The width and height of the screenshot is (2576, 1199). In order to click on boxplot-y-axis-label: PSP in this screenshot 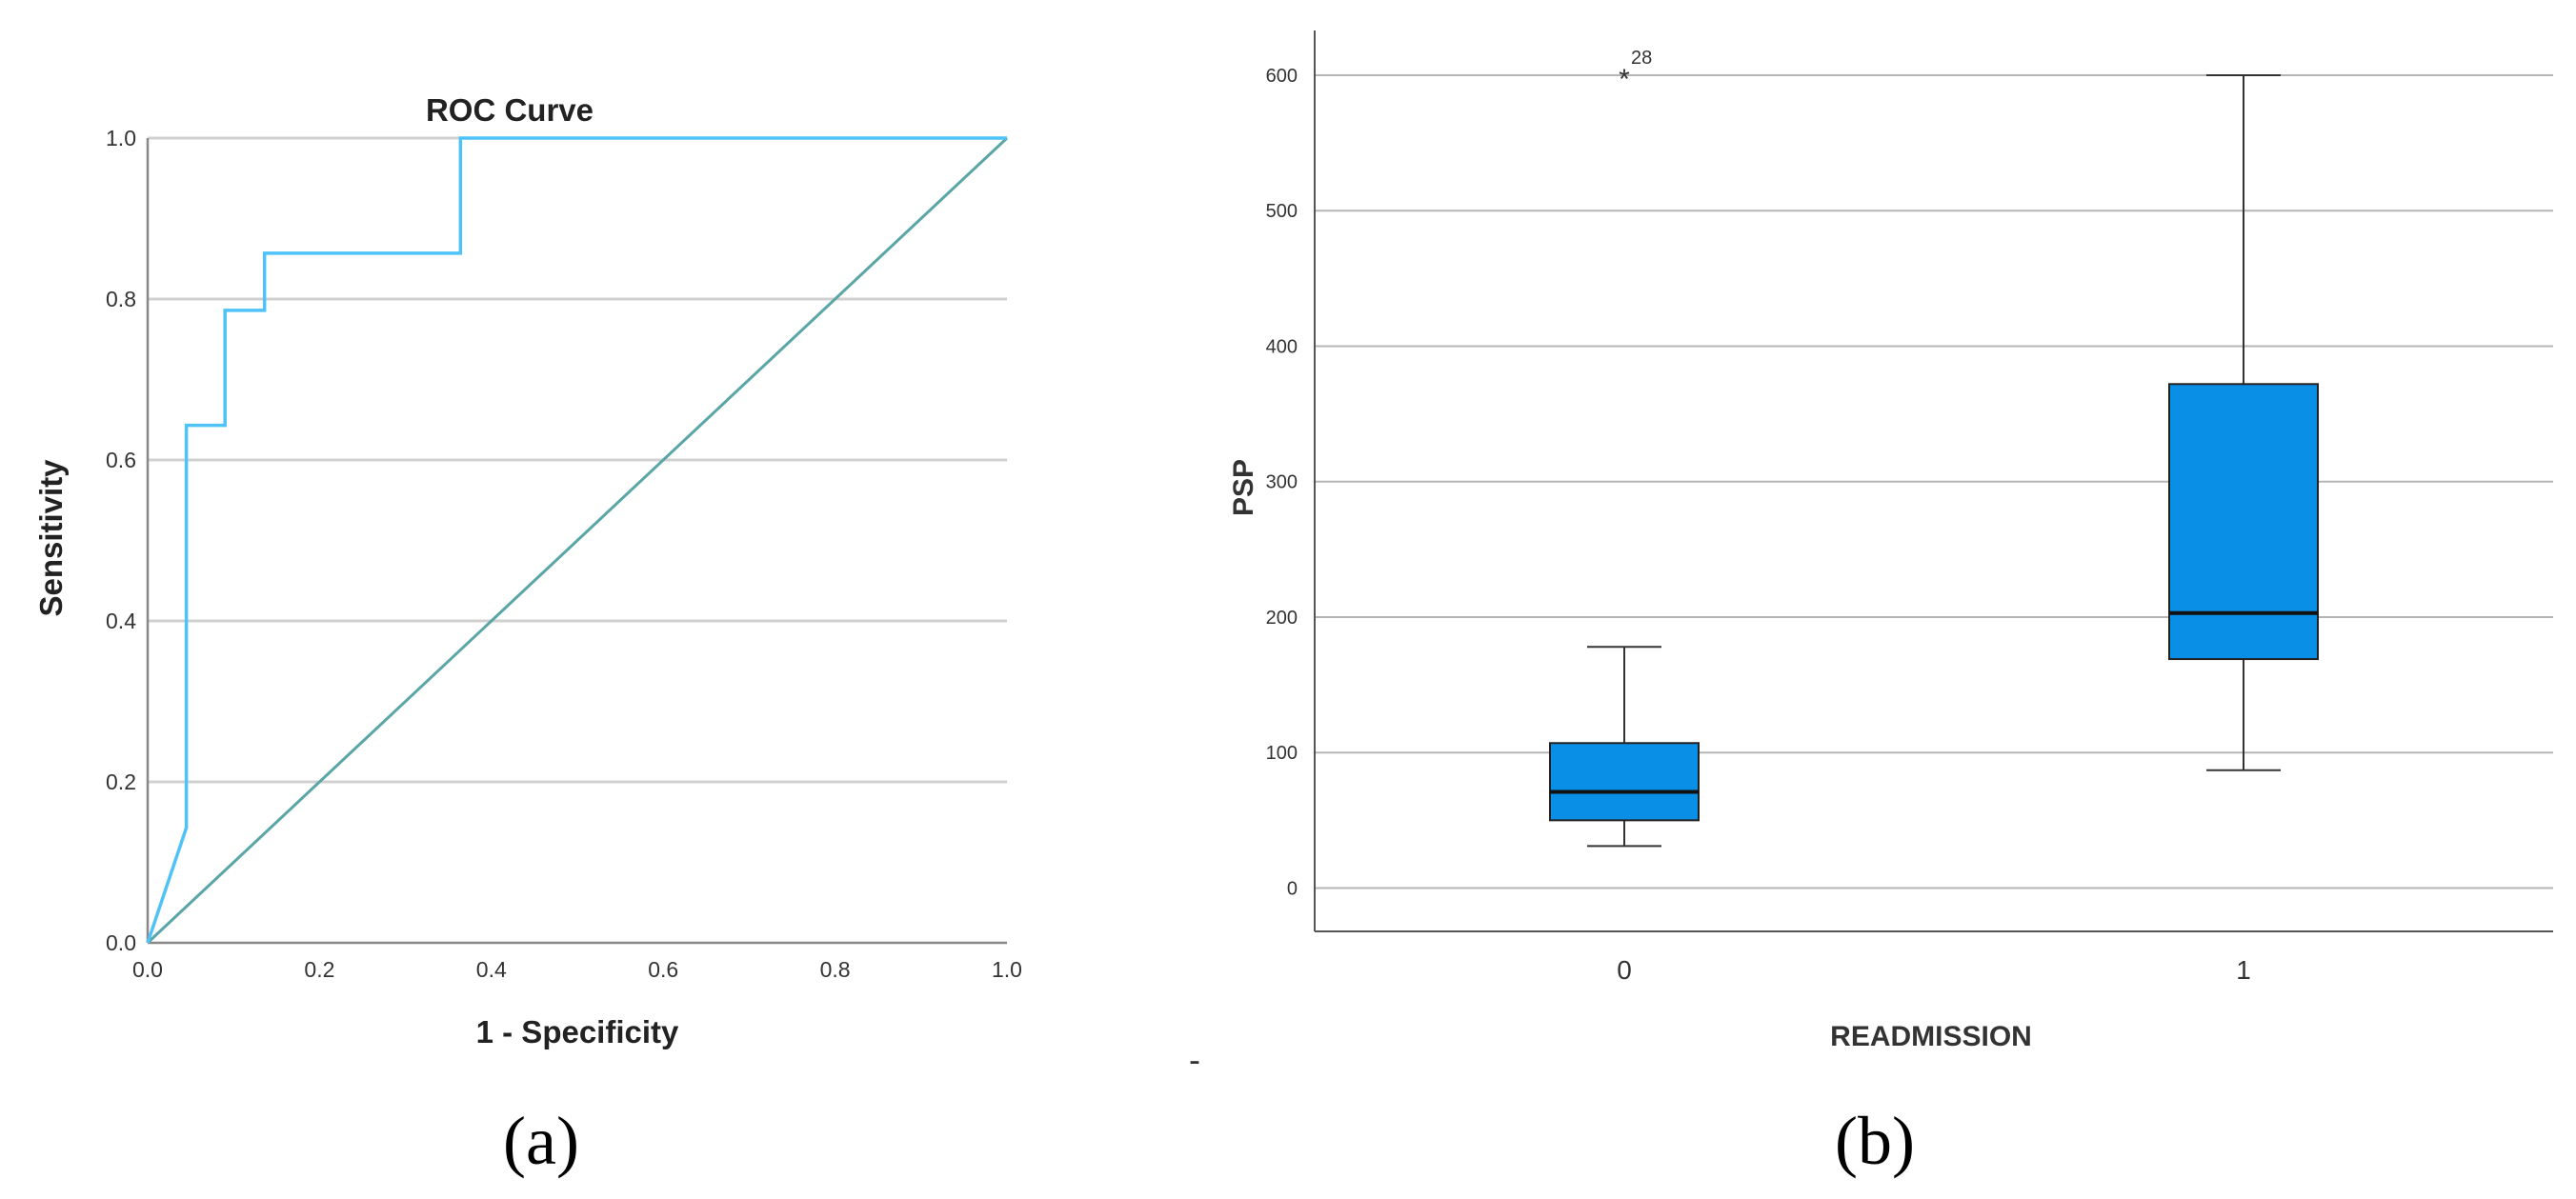, I will do `click(1243, 487)`.